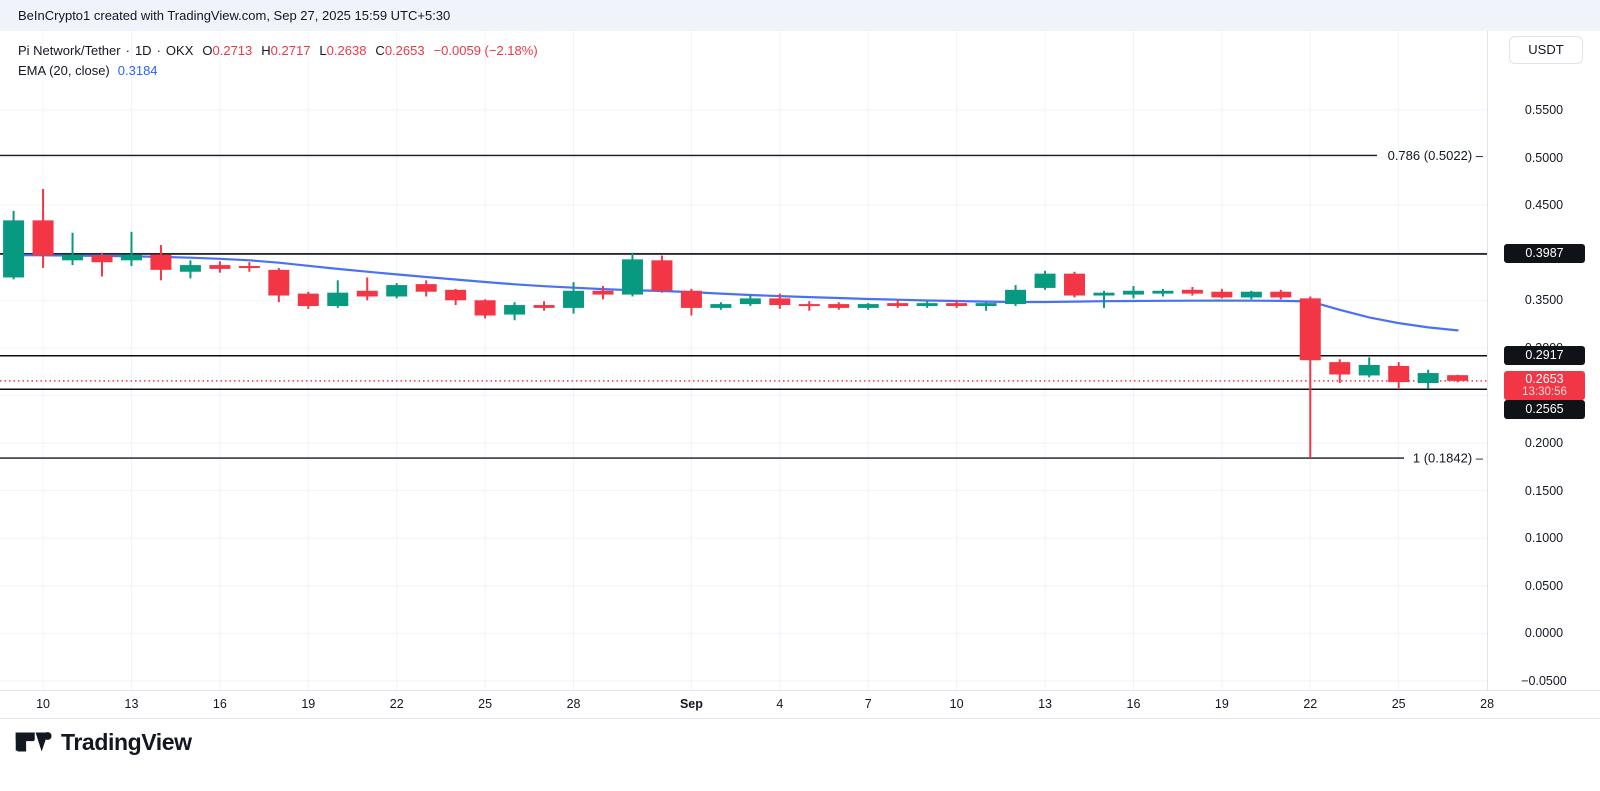 The width and height of the screenshot is (1600, 791). What do you see at coordinates (1544, 409) in the screenshot?
I see `pinned-price-label: 0.2565` at bounding box center [1544, 409].